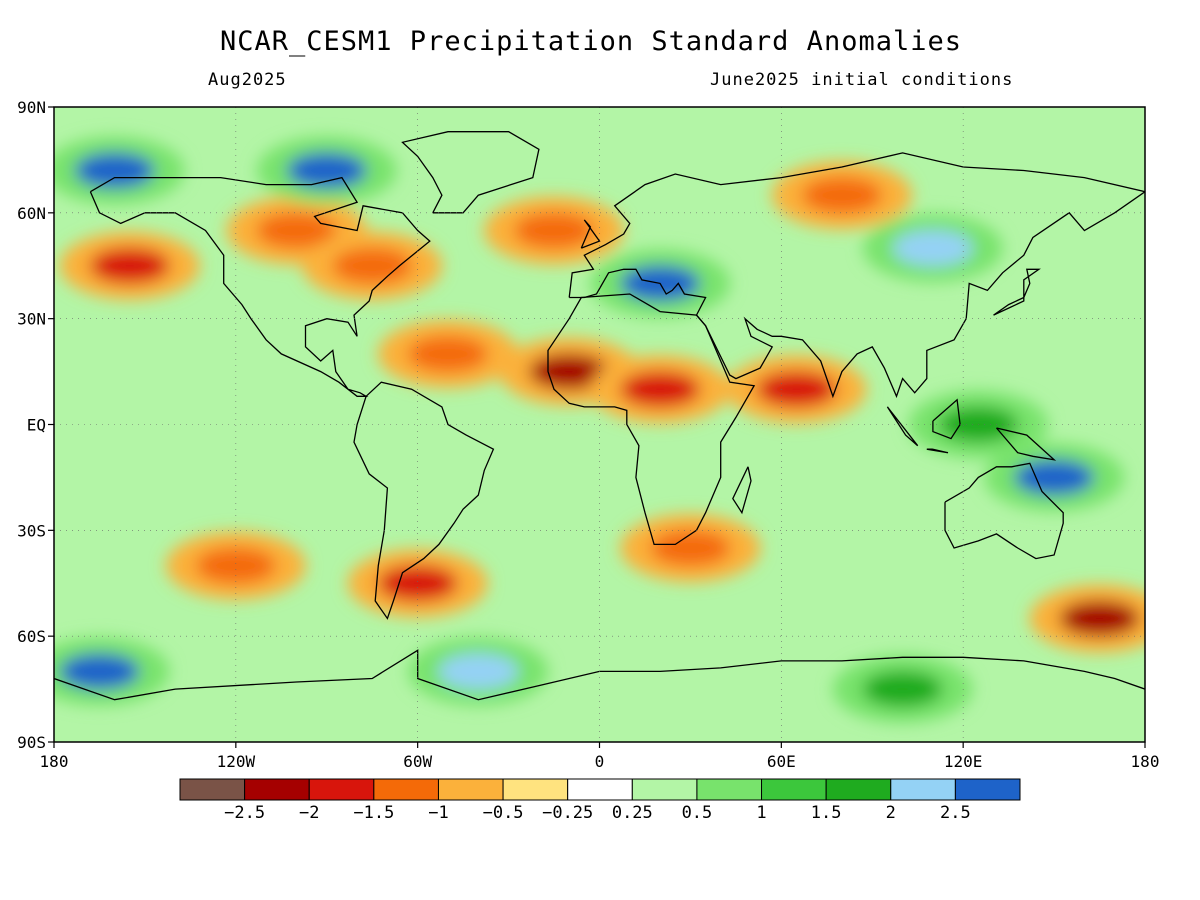 Image resolution: width=1200 pixels, height=900 pixels. I want to click on lon-axis: 180 120W 60W 0 60E 120E 180, so click(600, 756).